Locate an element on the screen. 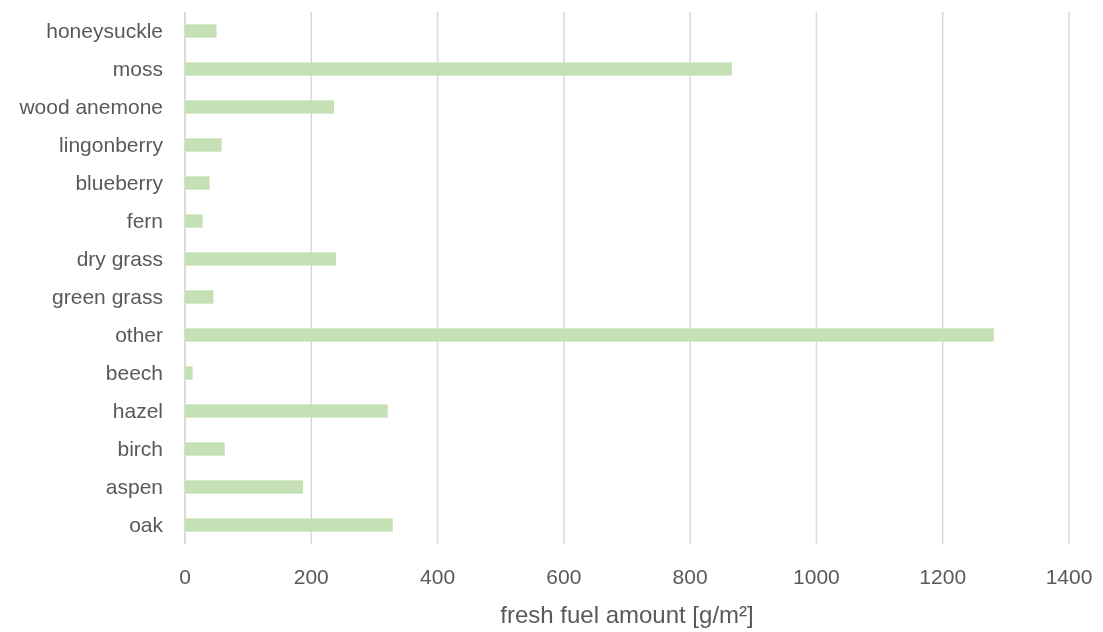 This screenshot has height=632, width=1103. y-tick-label: blueberry is located at coordinates (119, 183).